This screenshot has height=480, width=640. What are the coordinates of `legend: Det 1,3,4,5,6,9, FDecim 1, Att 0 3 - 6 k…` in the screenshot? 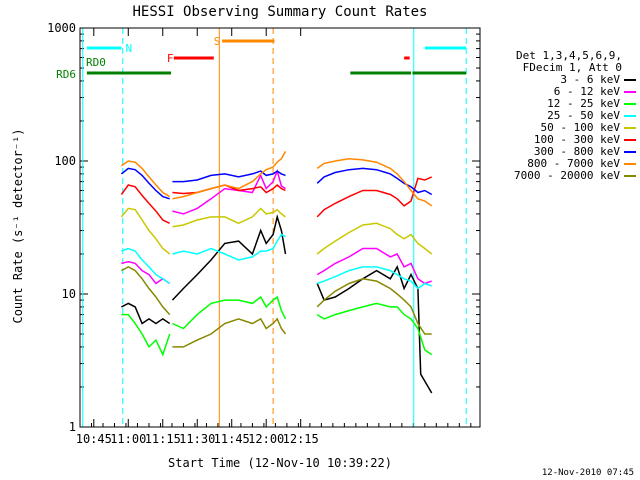 It's located at (560, 116).